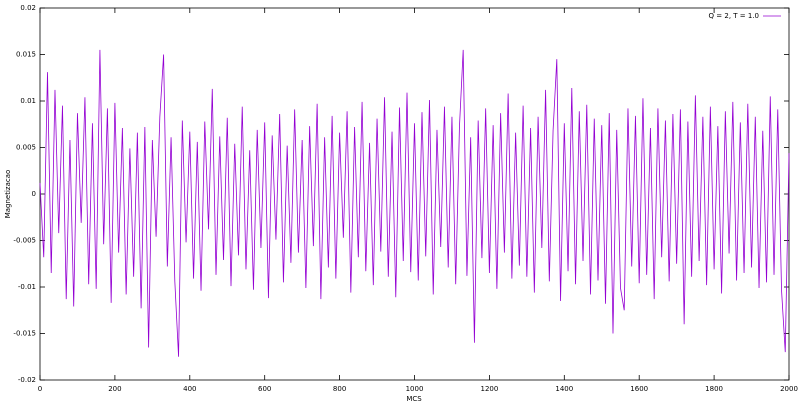 This screenshot has height=405, width=800. I want to click on x-tick-label: 800, so click(339, 389).